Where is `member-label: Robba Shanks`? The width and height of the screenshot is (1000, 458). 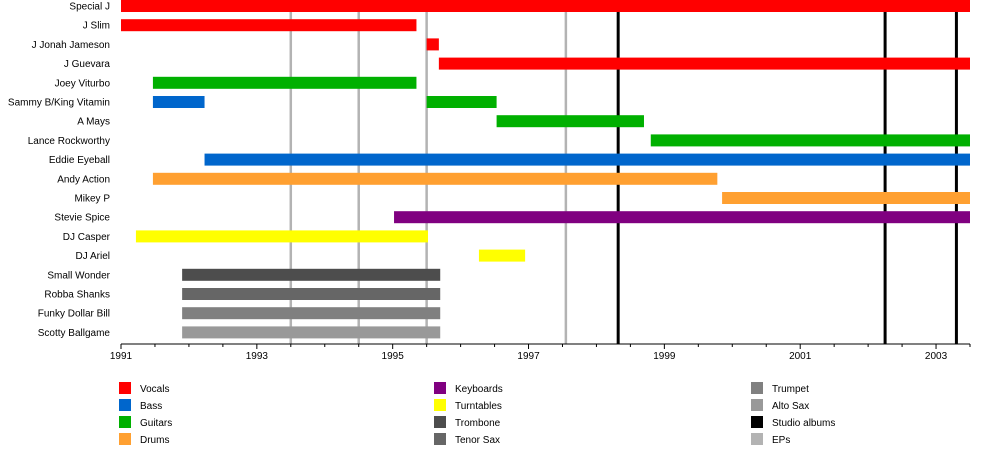 member-label: Robba Shanks is located at coordinates (77, 295).